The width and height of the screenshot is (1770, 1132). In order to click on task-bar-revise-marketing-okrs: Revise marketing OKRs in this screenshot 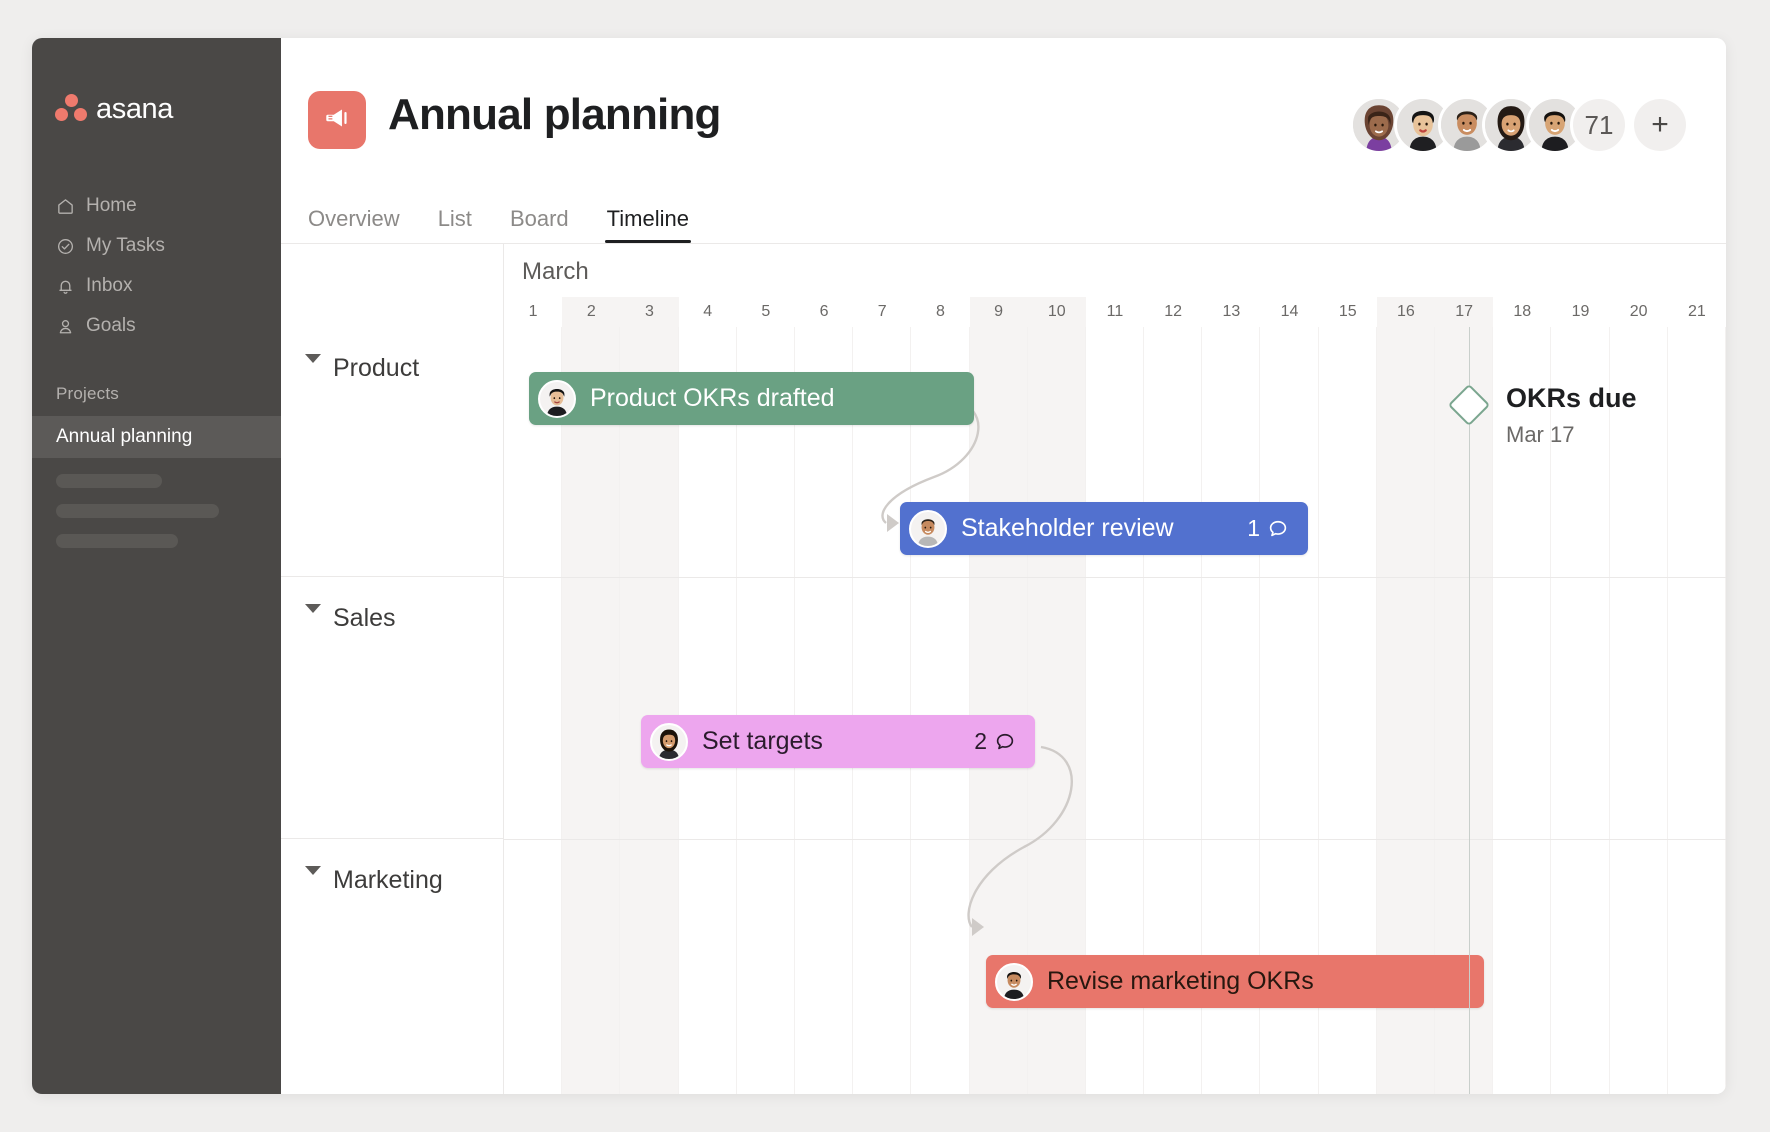, I will do `click(1235, 981)`.